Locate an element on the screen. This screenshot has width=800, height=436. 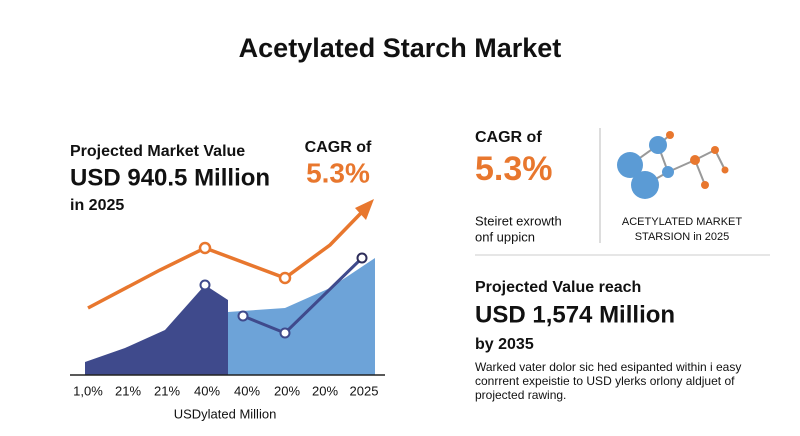
right-cagr-label: CAGR of is located at coordinates (508, 137).